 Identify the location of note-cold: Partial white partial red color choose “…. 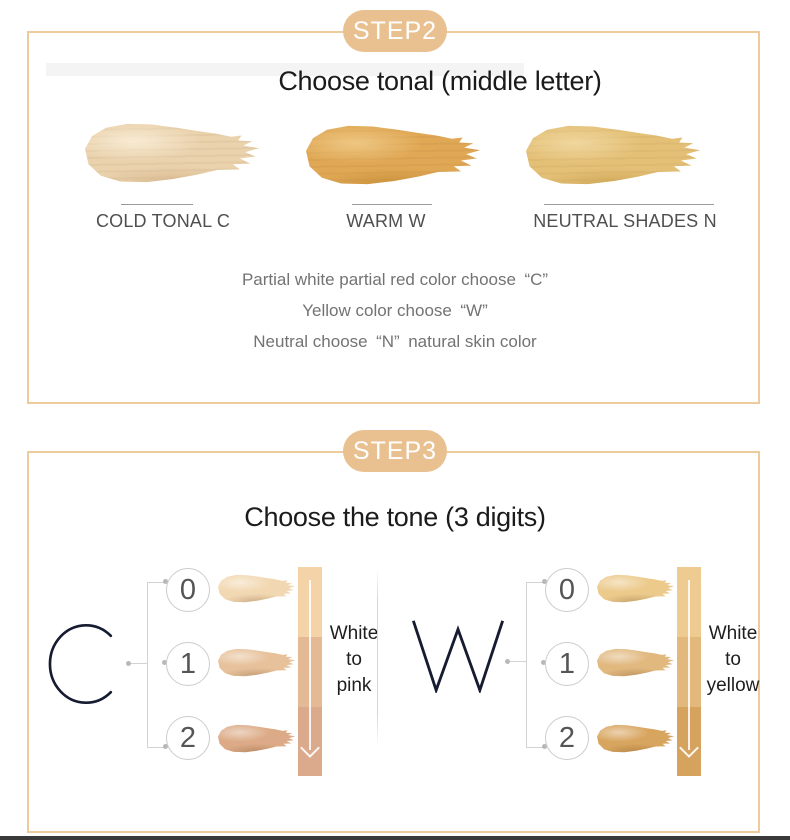
(395, 279).